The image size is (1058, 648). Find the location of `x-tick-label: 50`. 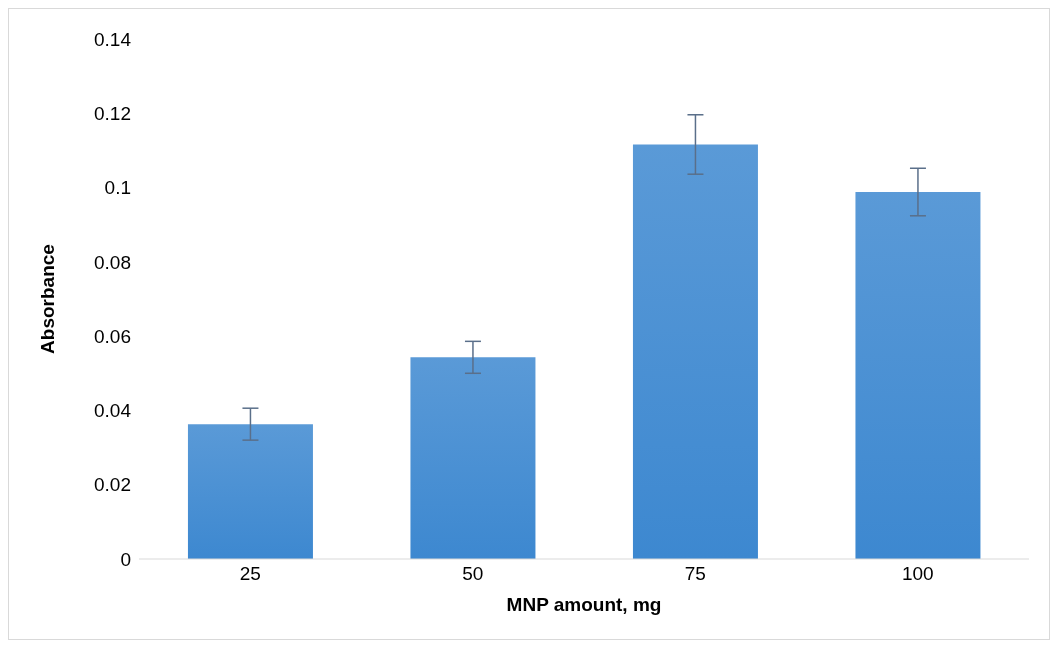

x-tick-label: 50 is located at coordinates (473, 574).